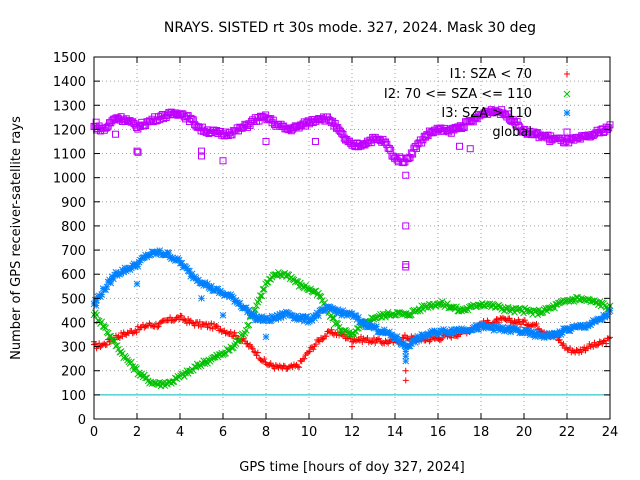 The height and width of the screenshot is (480, 640). I want to click on legend-item: global, so click(531, 132).